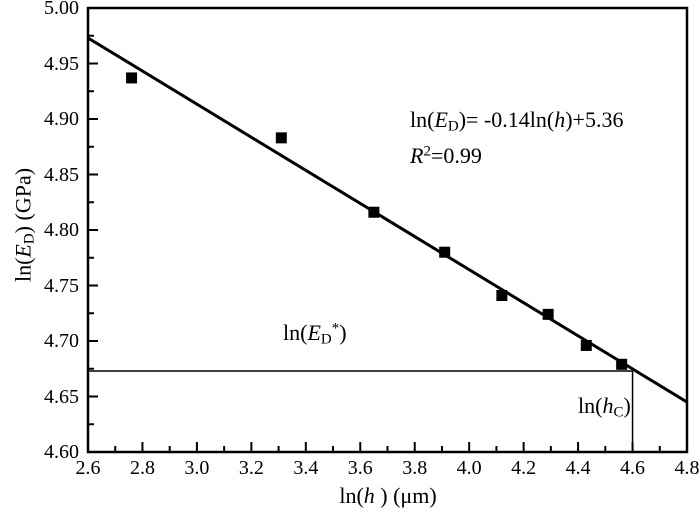 The height and width of the screenshot is (519, 700). What do you see at coordinates (594, 119) in the screenshot?
I see `text-segment: )+5.36` at bounding box center [594, 119].